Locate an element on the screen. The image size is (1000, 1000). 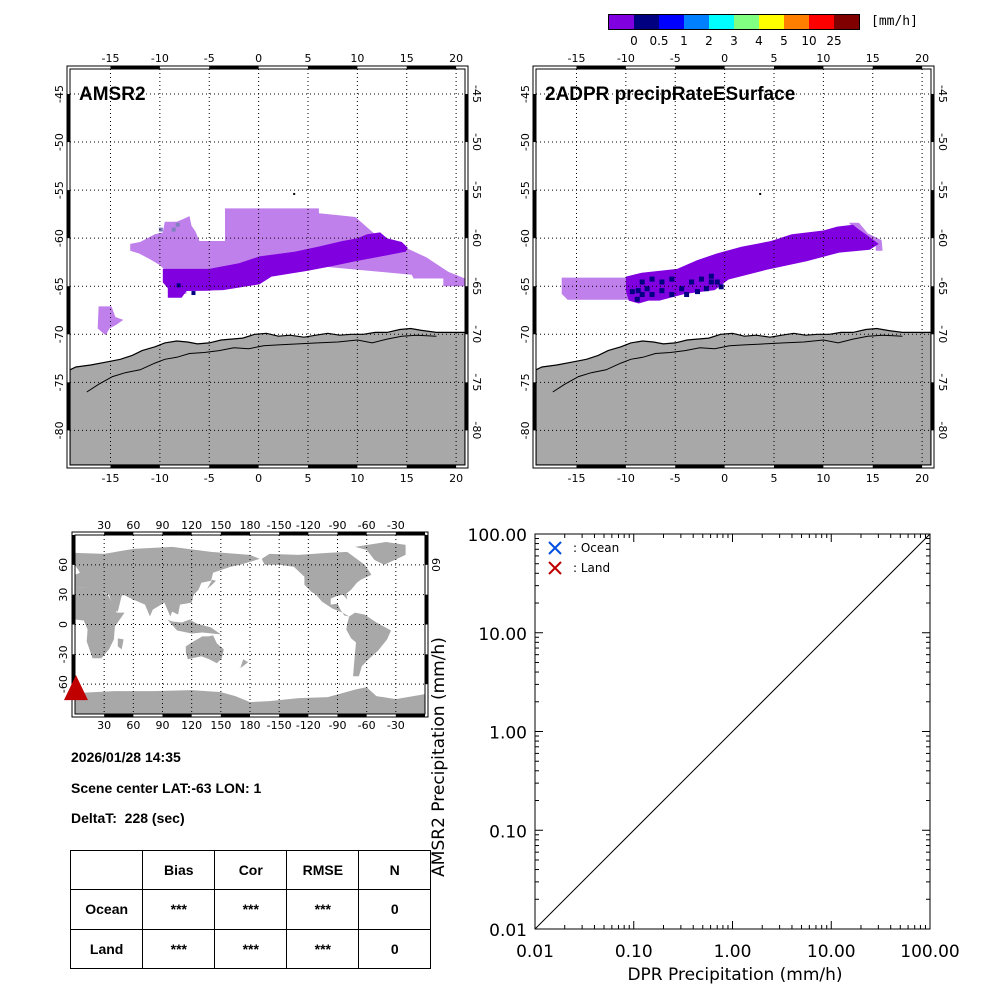
row-label: Ocean is located at coordinates (106, 909).